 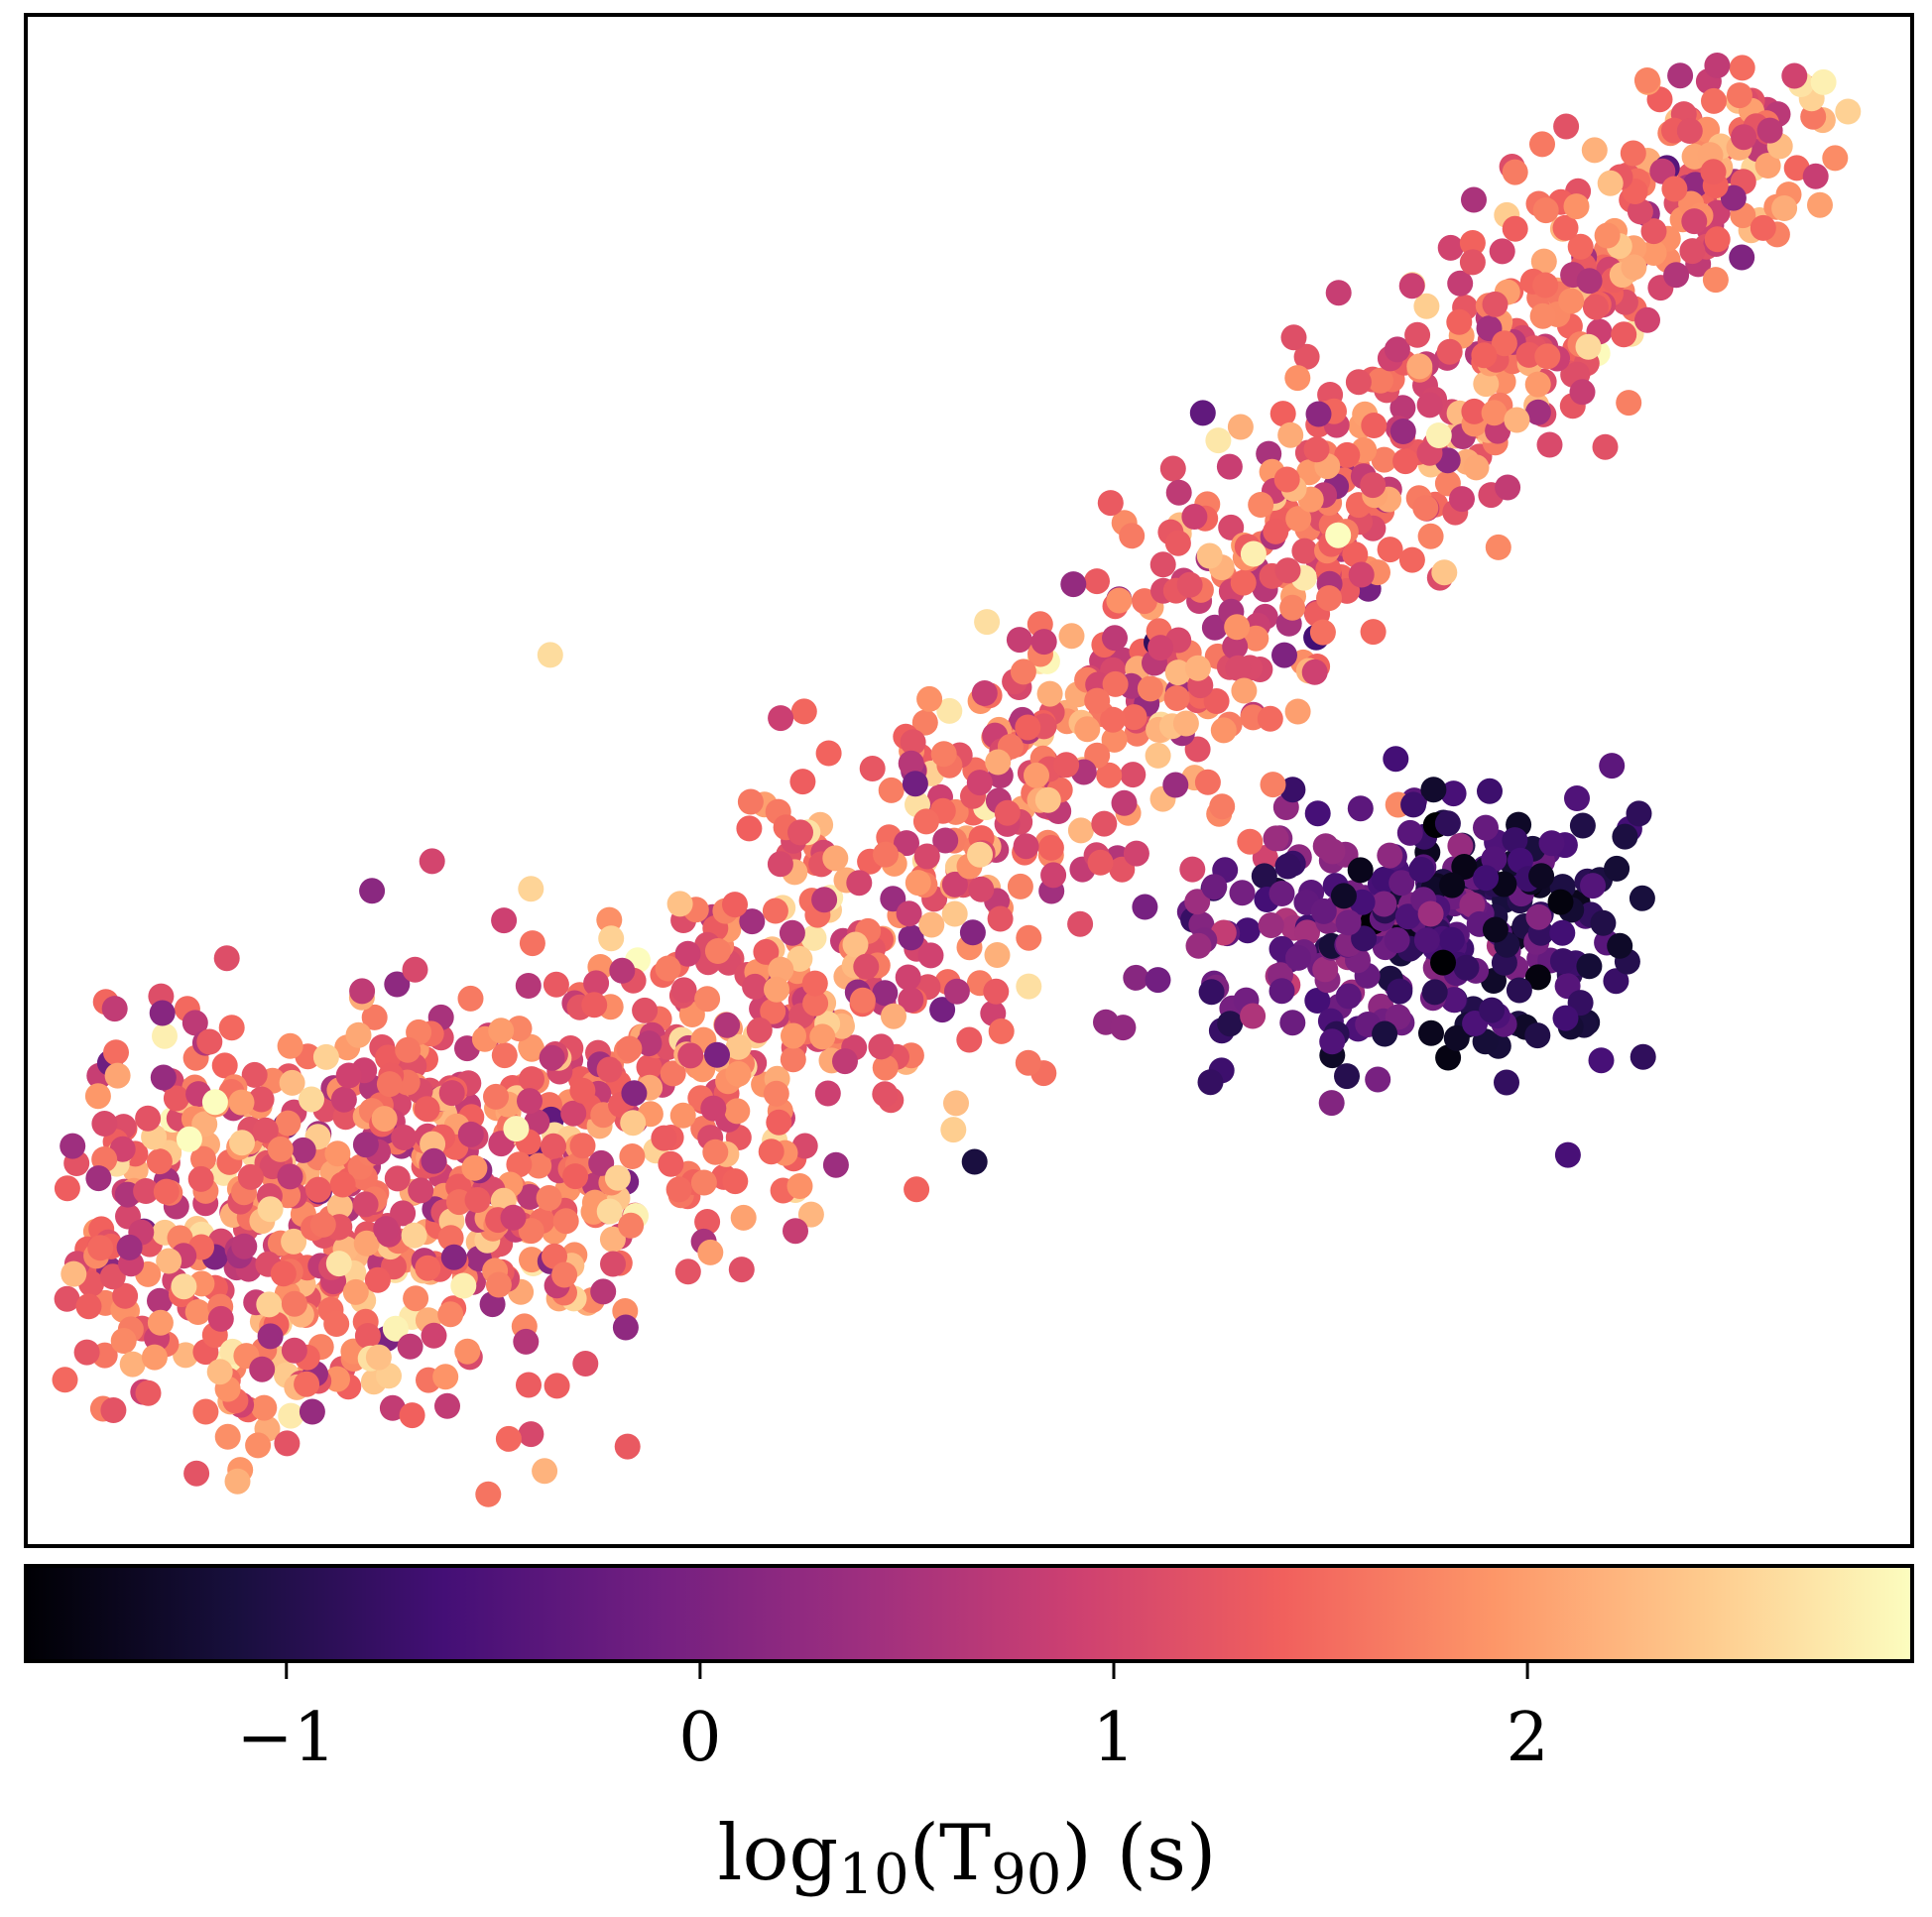 I want to click on colorbar, so click(x=969, y=1613).